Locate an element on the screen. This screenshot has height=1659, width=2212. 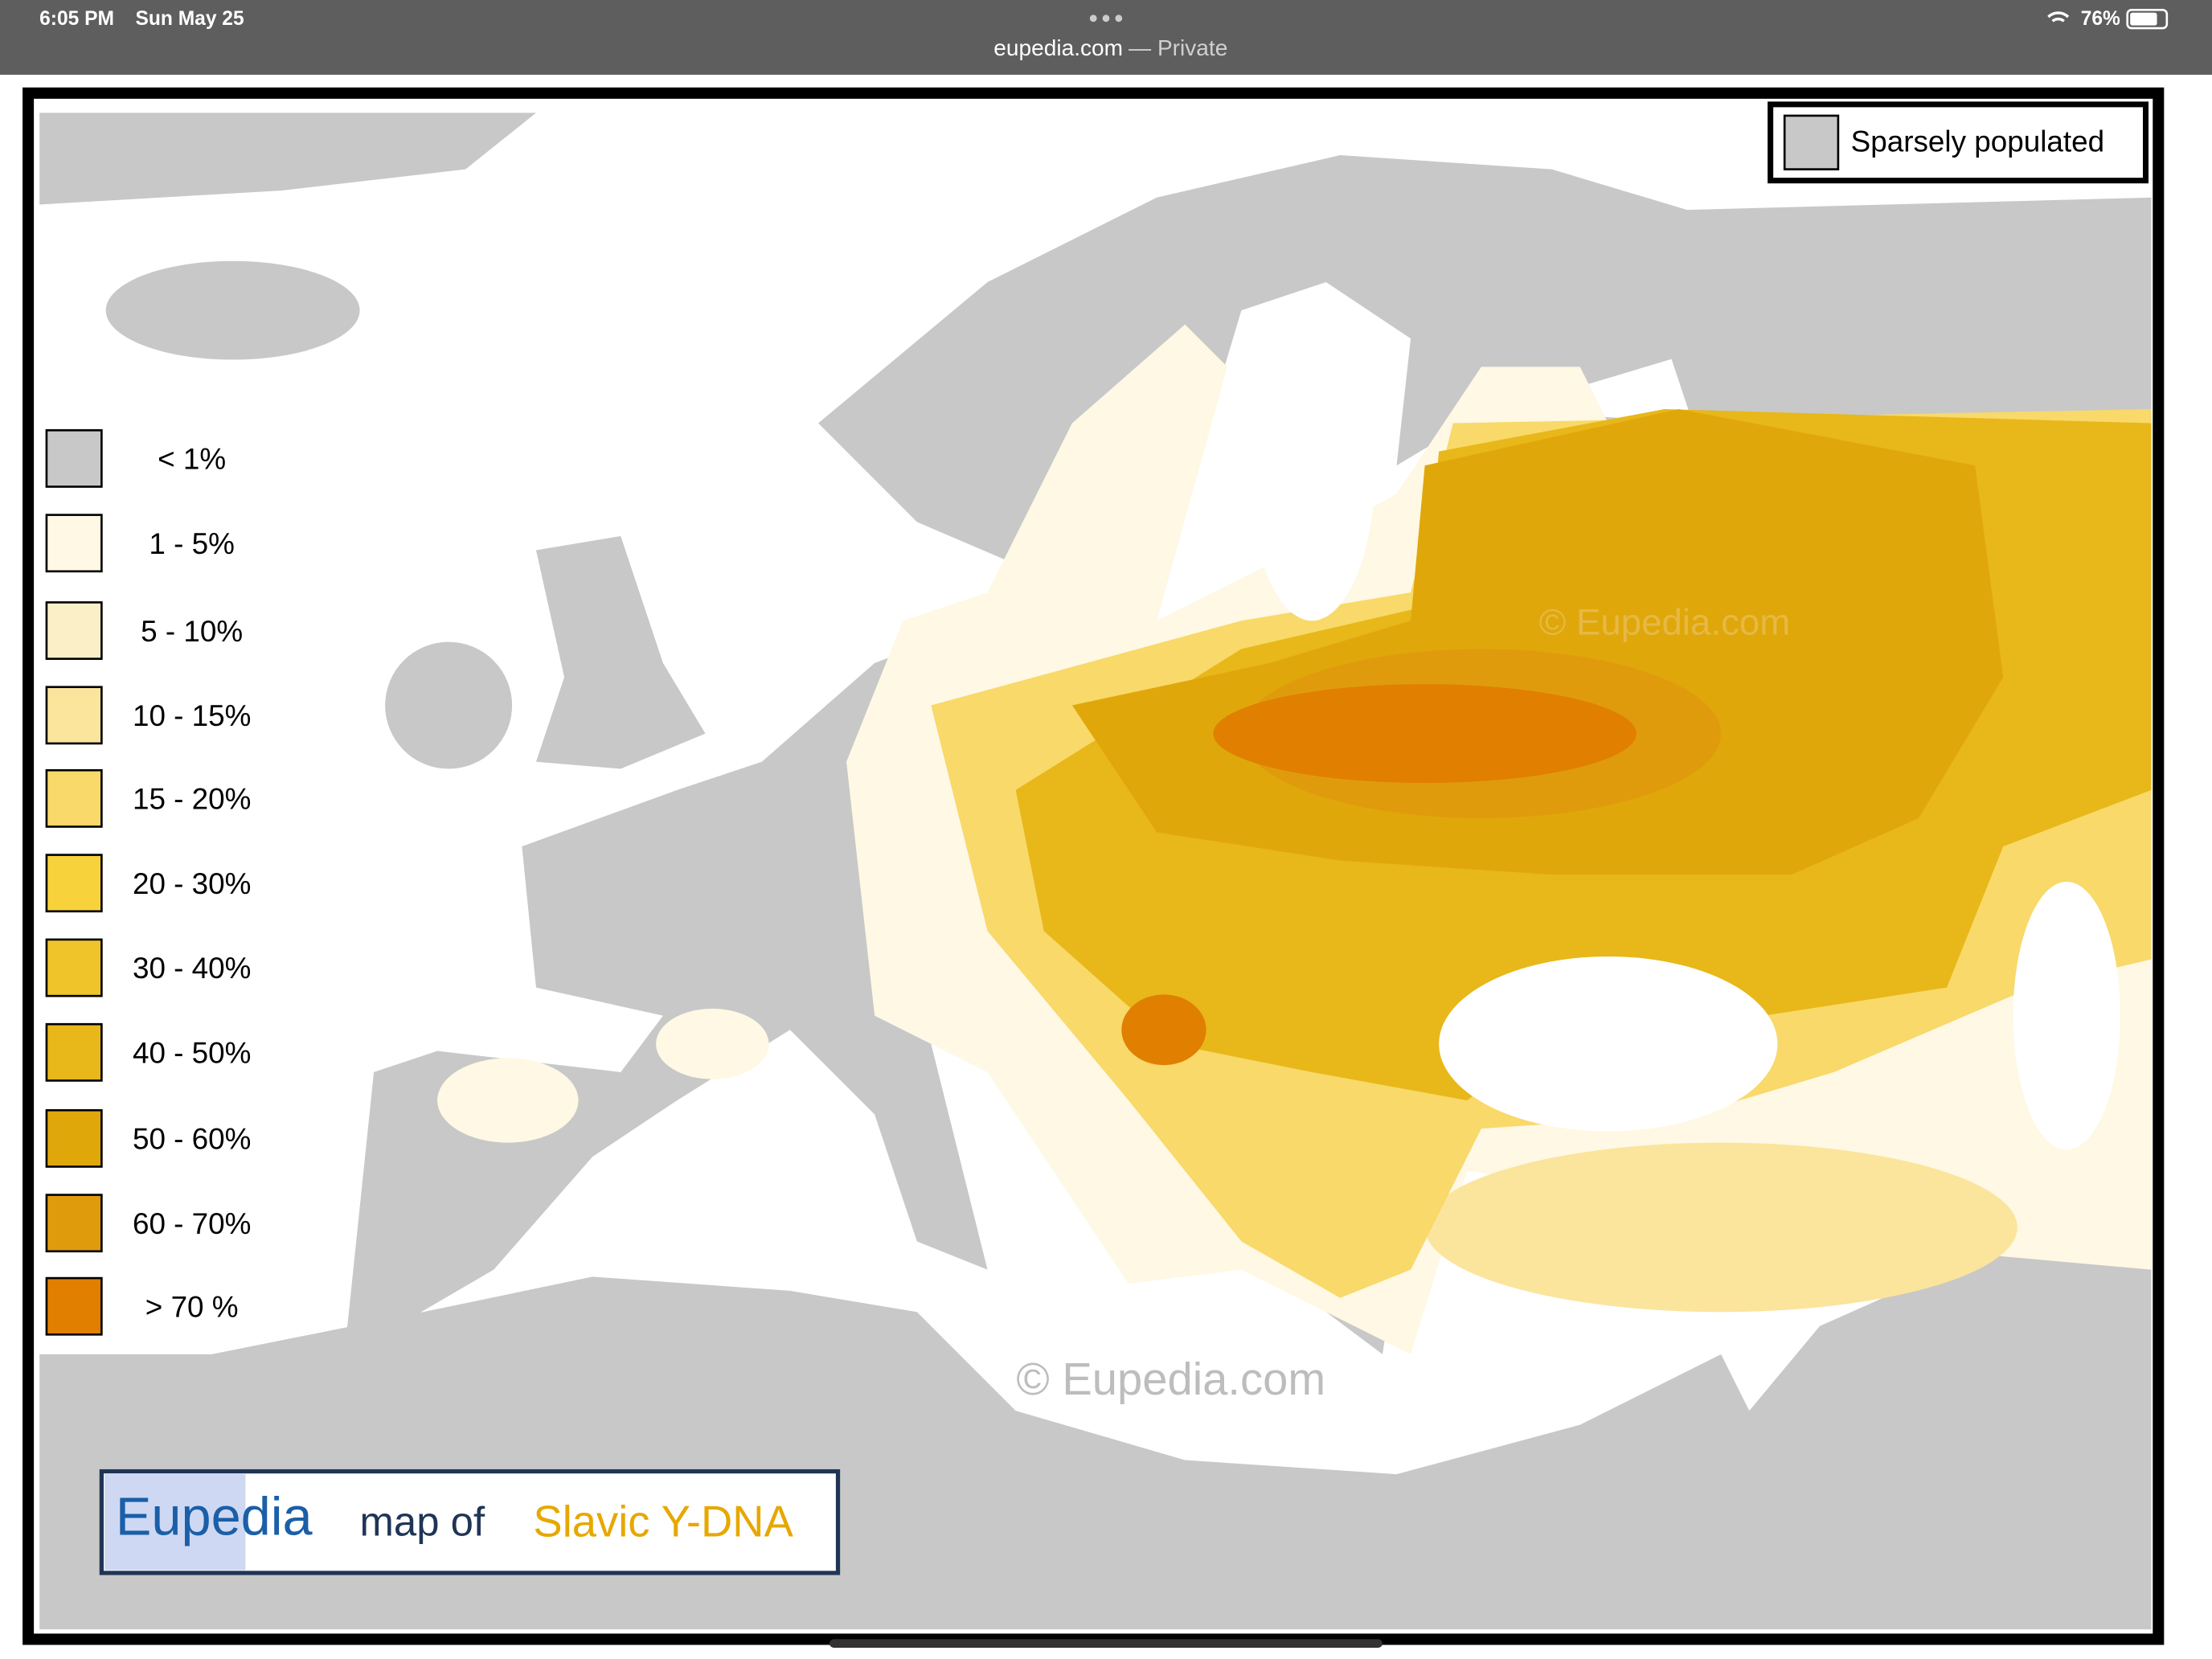
flag-backdrop is located at coordinates (175, 1522).